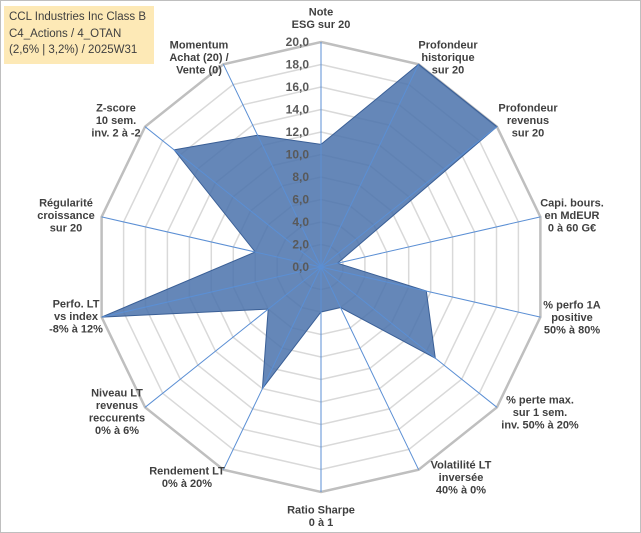 This screenshot has height=533, width=641. I want to click on tick-label: 0,0, so click(300, 267).